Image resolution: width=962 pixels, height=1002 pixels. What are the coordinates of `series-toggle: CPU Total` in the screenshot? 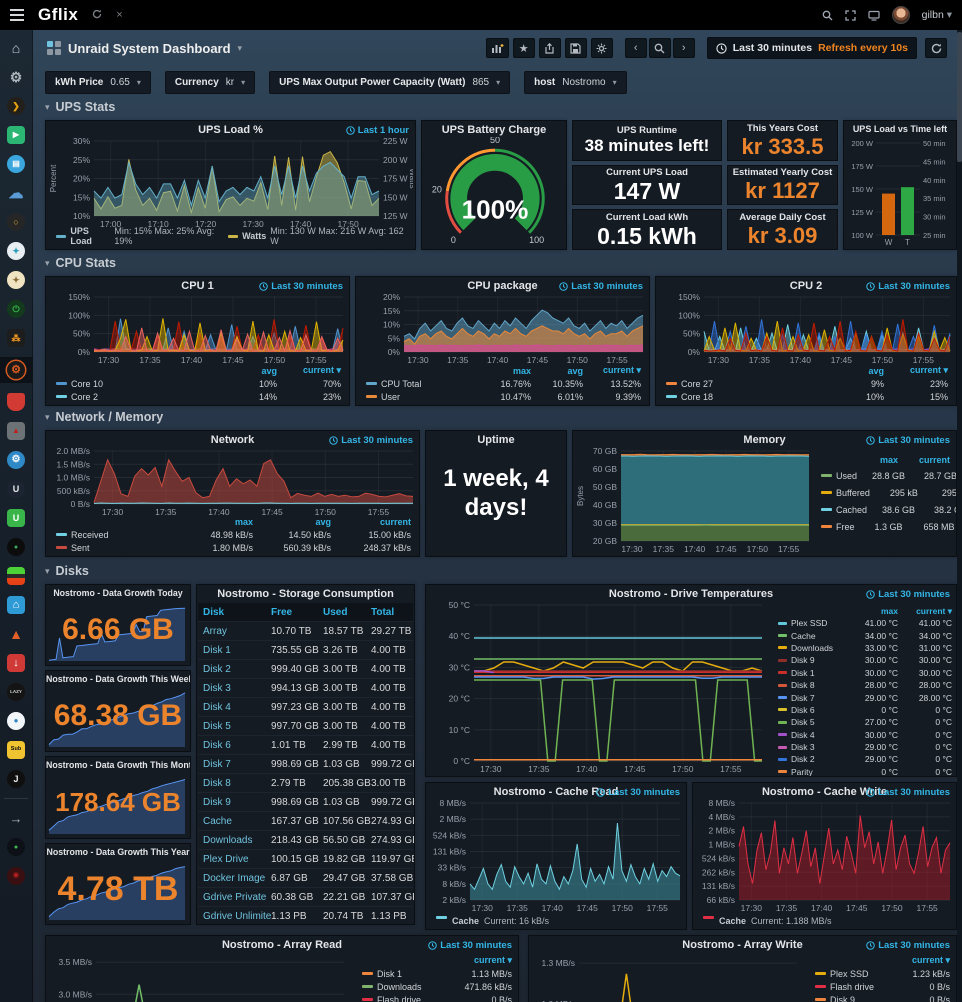 It's located at (420, 384).